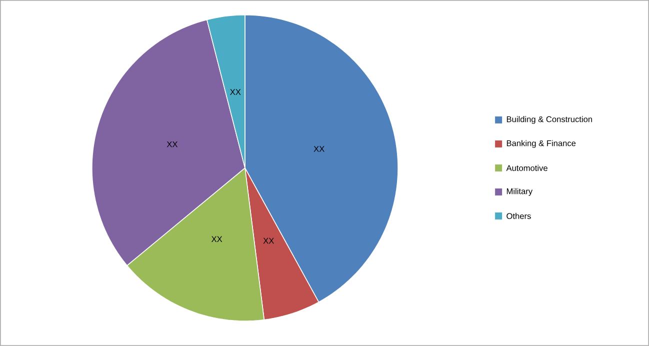 The width and height of the screenshot is (649, 346). Describe the element at coordinates (549, 120) in the screenshot. I see `legend-label: Building & Construction` at that location.